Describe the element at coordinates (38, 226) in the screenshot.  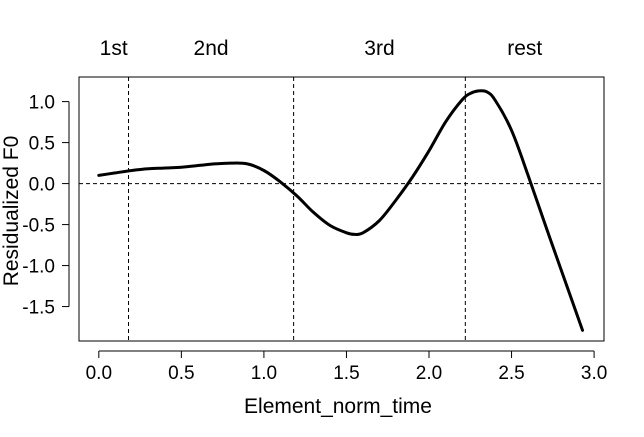
I see `y-tick-label: -0.5` at that location.